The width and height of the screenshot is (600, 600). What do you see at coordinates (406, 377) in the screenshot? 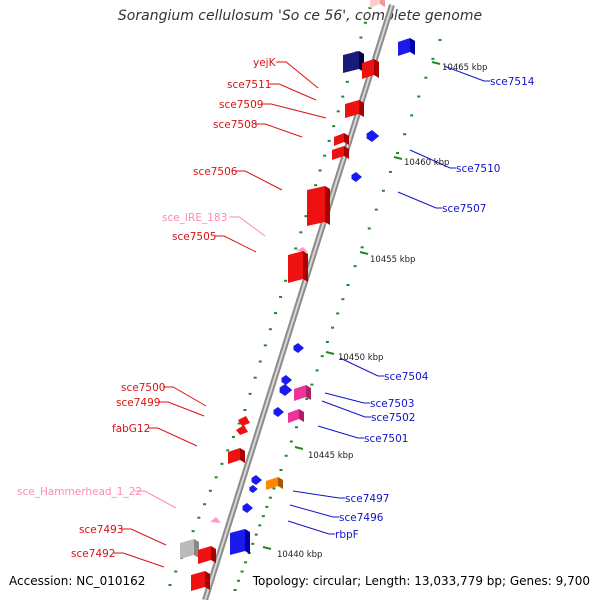
I see `gene-label-sce7504: sce7504` at bounding box center [406, 377].